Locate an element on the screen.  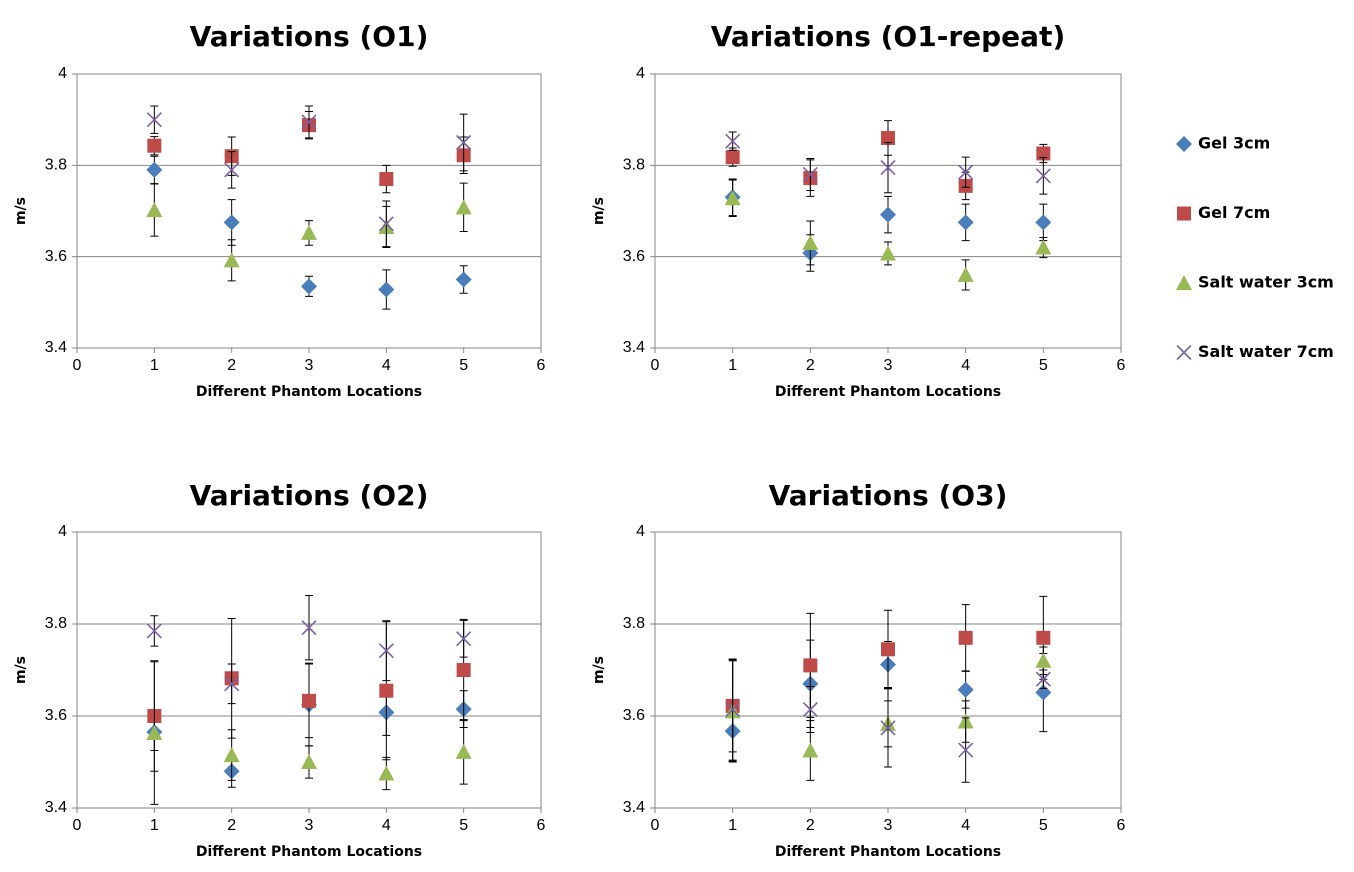
legend-item: Gel 3cm is located at coordinates (1223, 143).